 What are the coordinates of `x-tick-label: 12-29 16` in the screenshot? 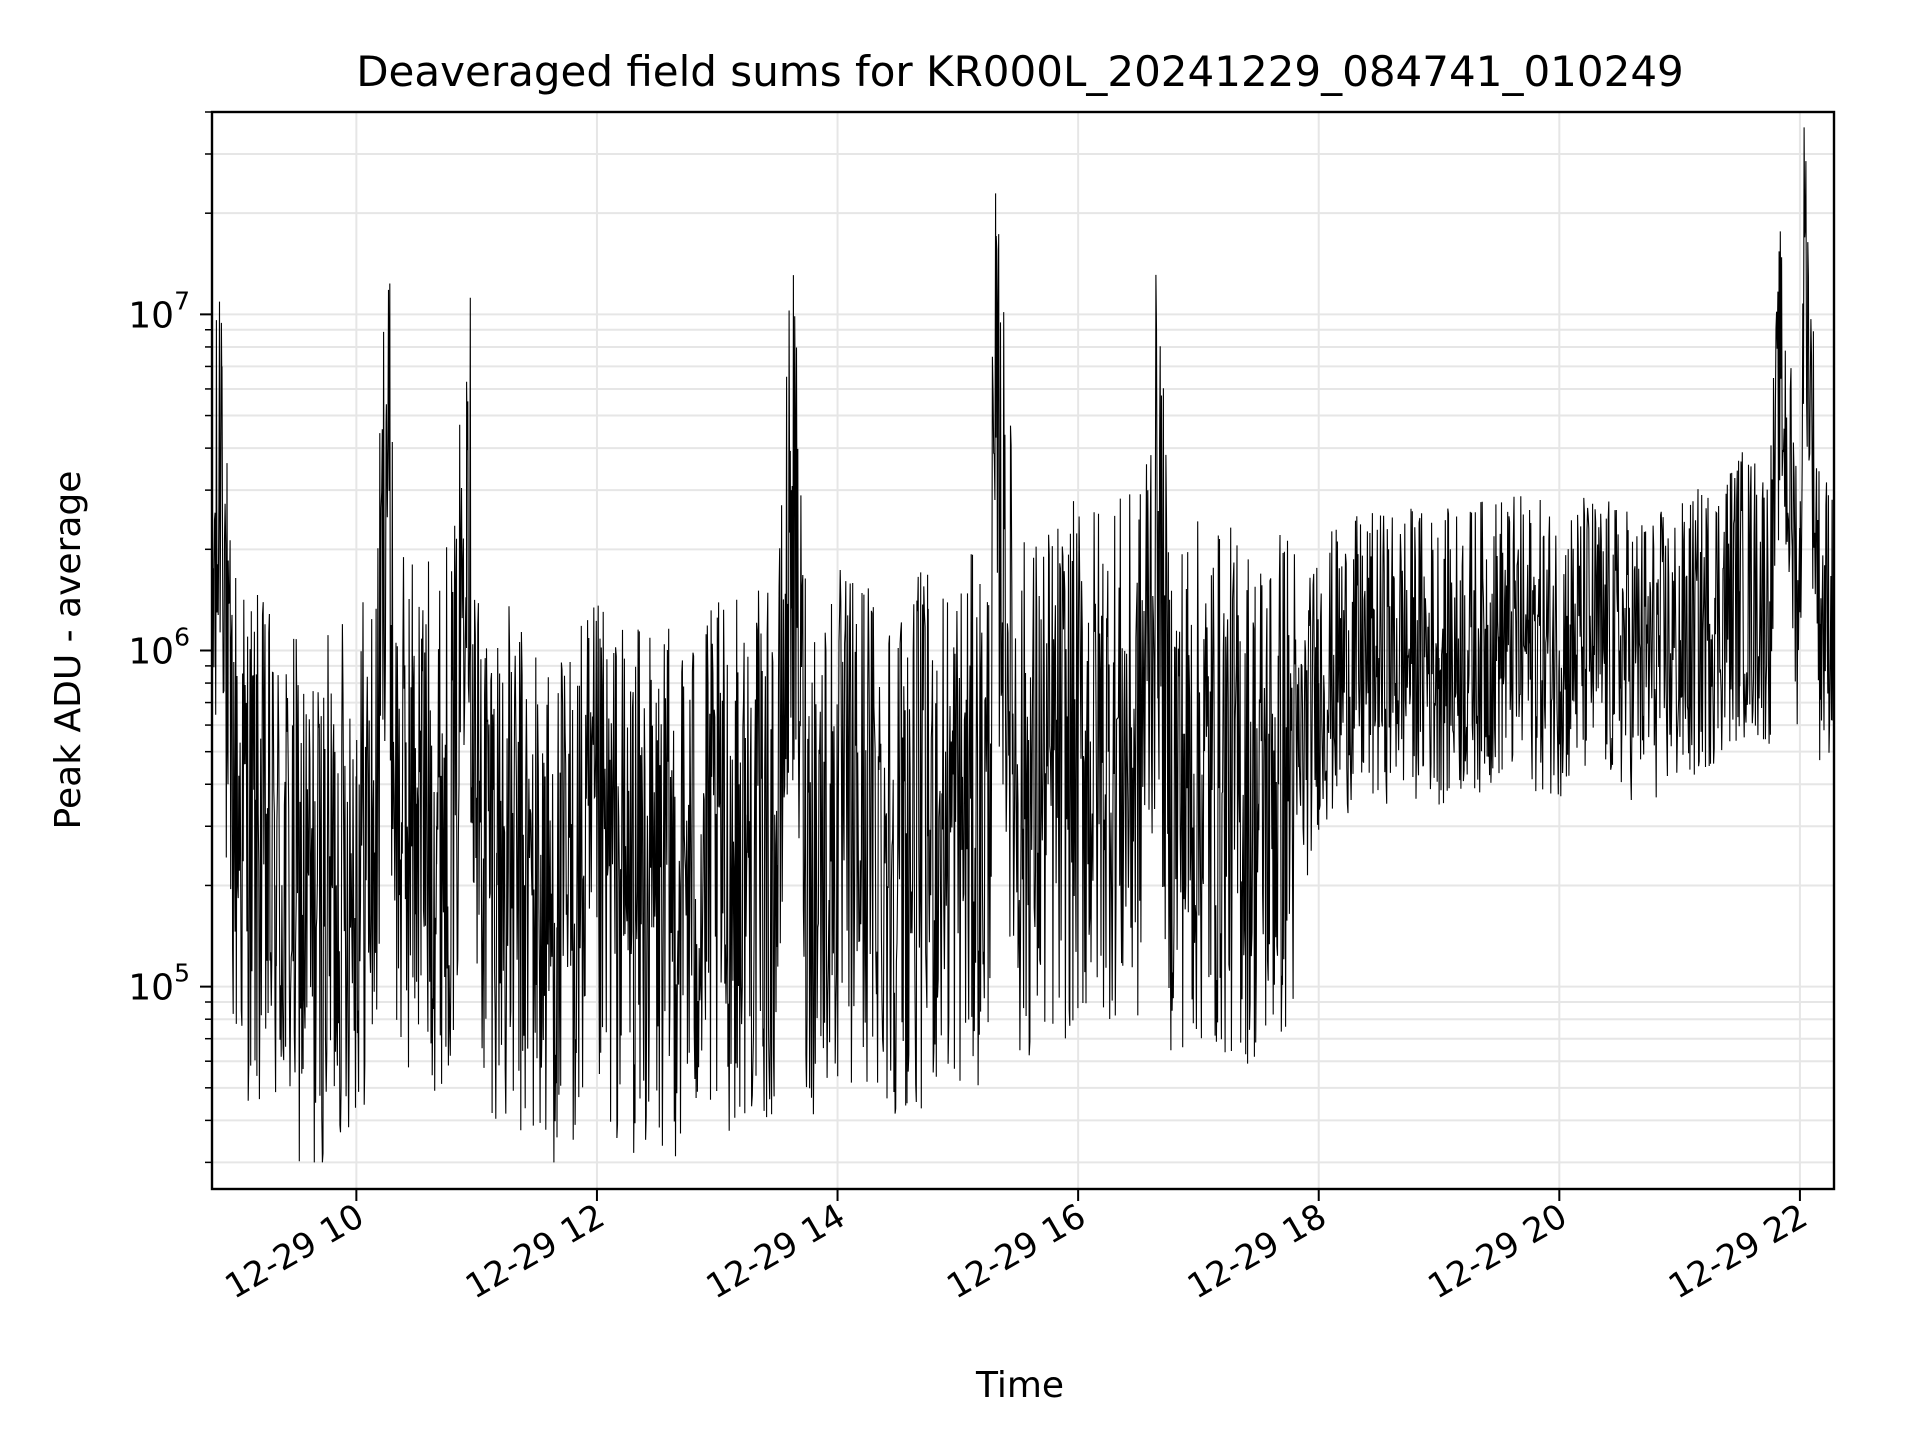 It's located at (1016, 1251).